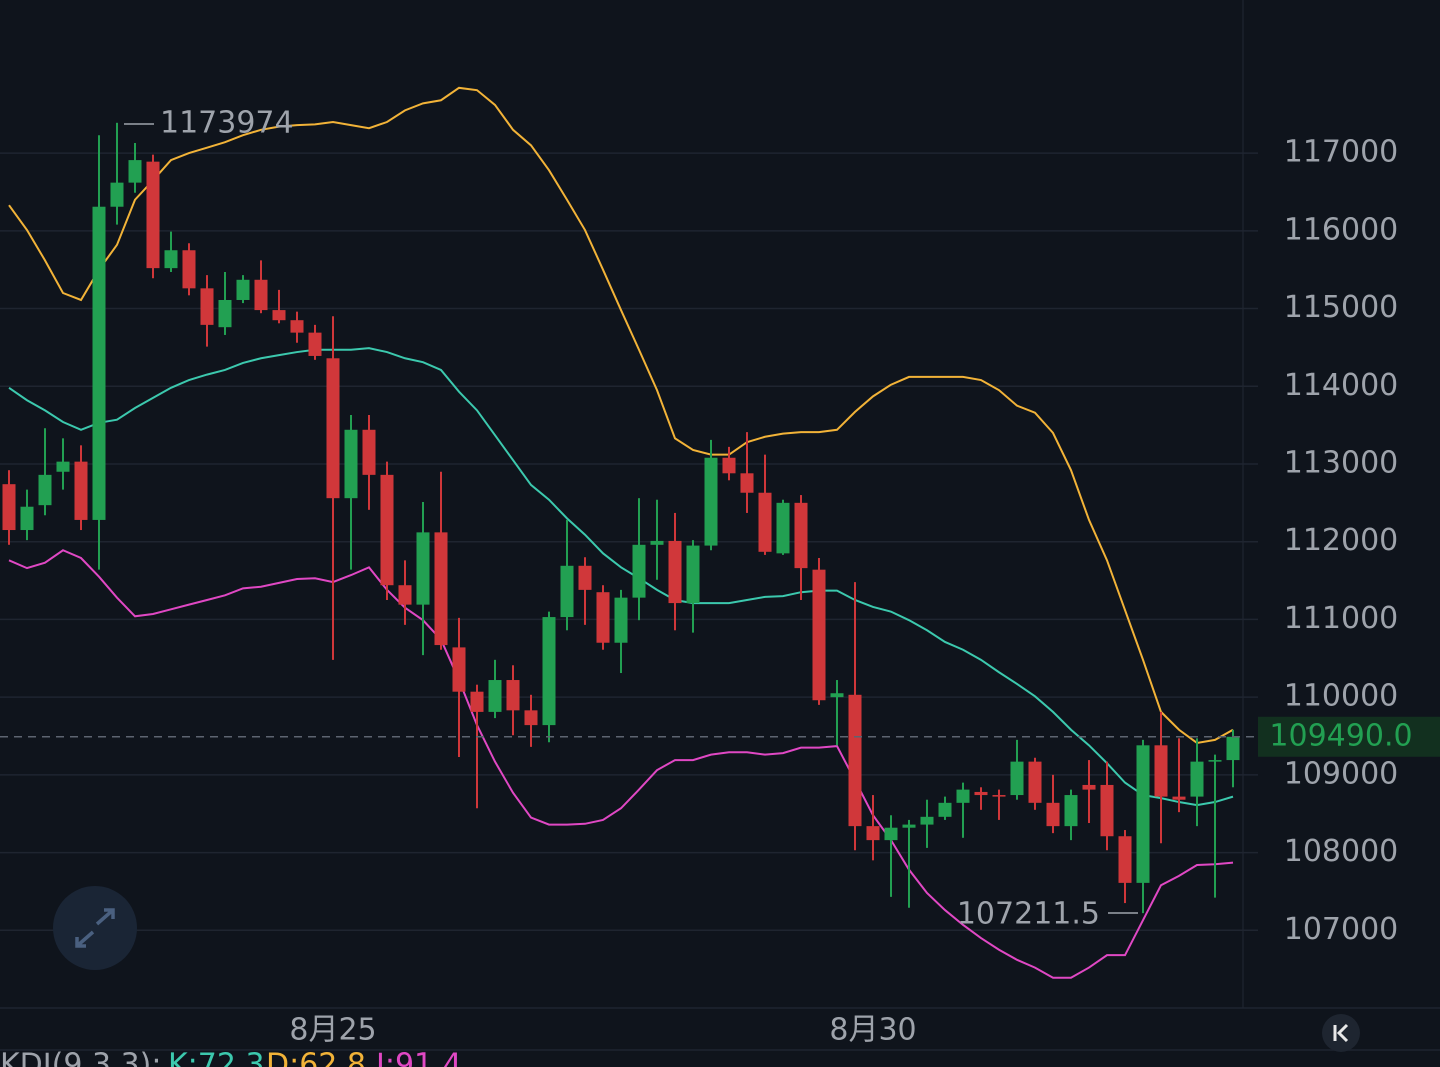 Image resolution: width=1440 pixels, height=1067 pixels. What do you see at coordinates (80, 1057) in the screenshot?
I see `indicator-label: KDJ(9,3,3):` at bounding box center [80, 1057].